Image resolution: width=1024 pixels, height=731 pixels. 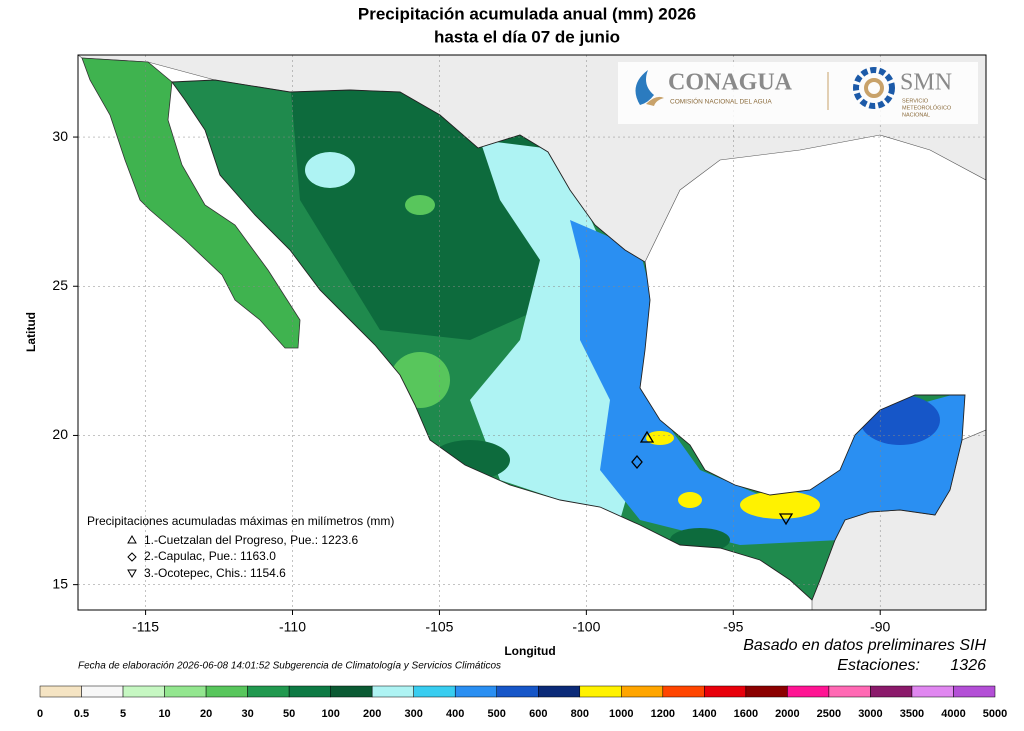 What do you see at coordinates (586, 627) in the screenshot?
I see `x-tick-label: -100` at bounding box center [586, 627].